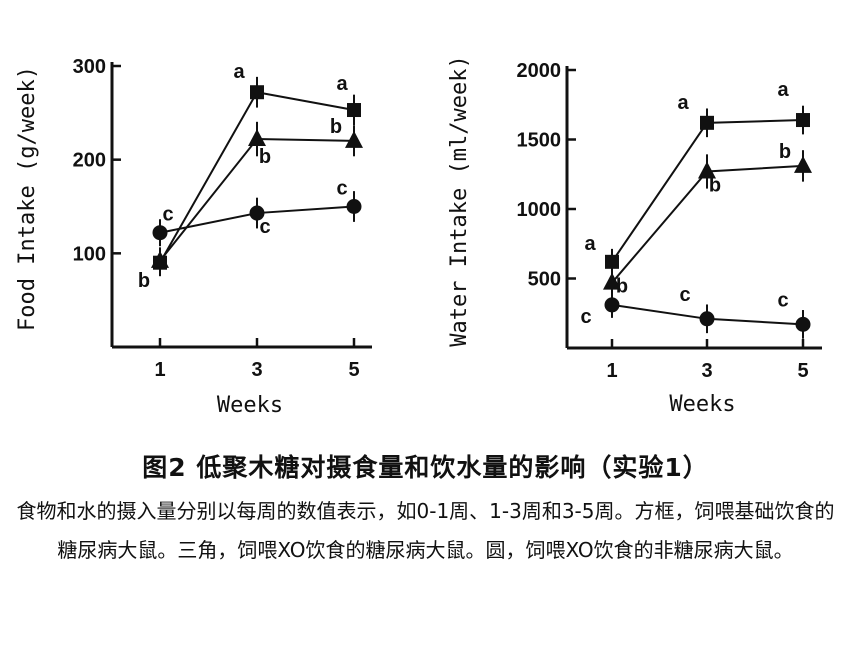  I want to click on series-square: a a a, so click(697, 177).